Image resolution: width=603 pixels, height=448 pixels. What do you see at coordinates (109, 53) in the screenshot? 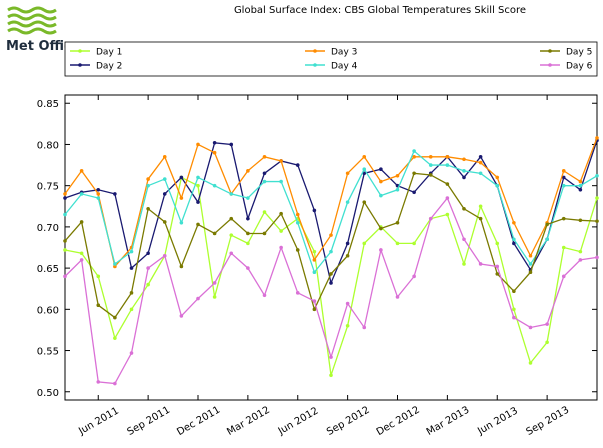
I see `legend-label: Day 1` at bounding box center [109, 53].